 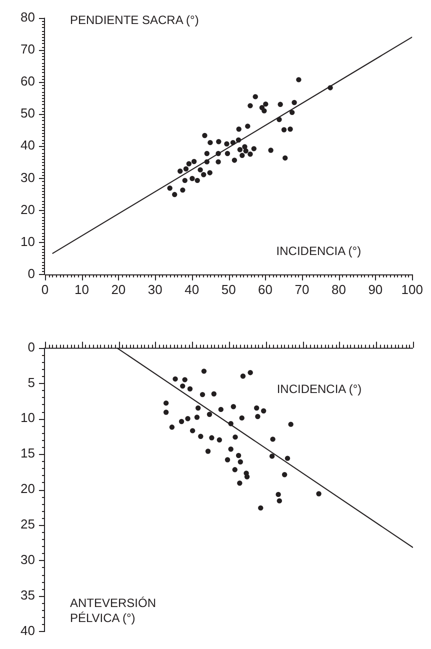 What do you see at coordinates (27, 594) in the screenshot?
I see `y-tick-label: 35` at bounding box center [27, 594].